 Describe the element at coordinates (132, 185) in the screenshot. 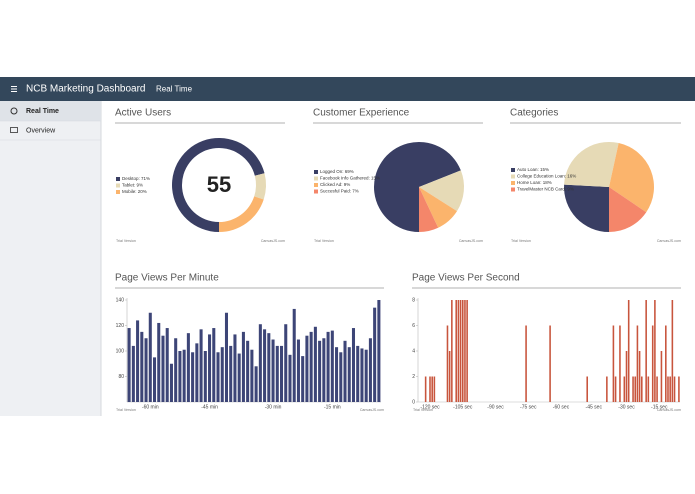

I see `legend-label: Tablet: 9%` at that location.